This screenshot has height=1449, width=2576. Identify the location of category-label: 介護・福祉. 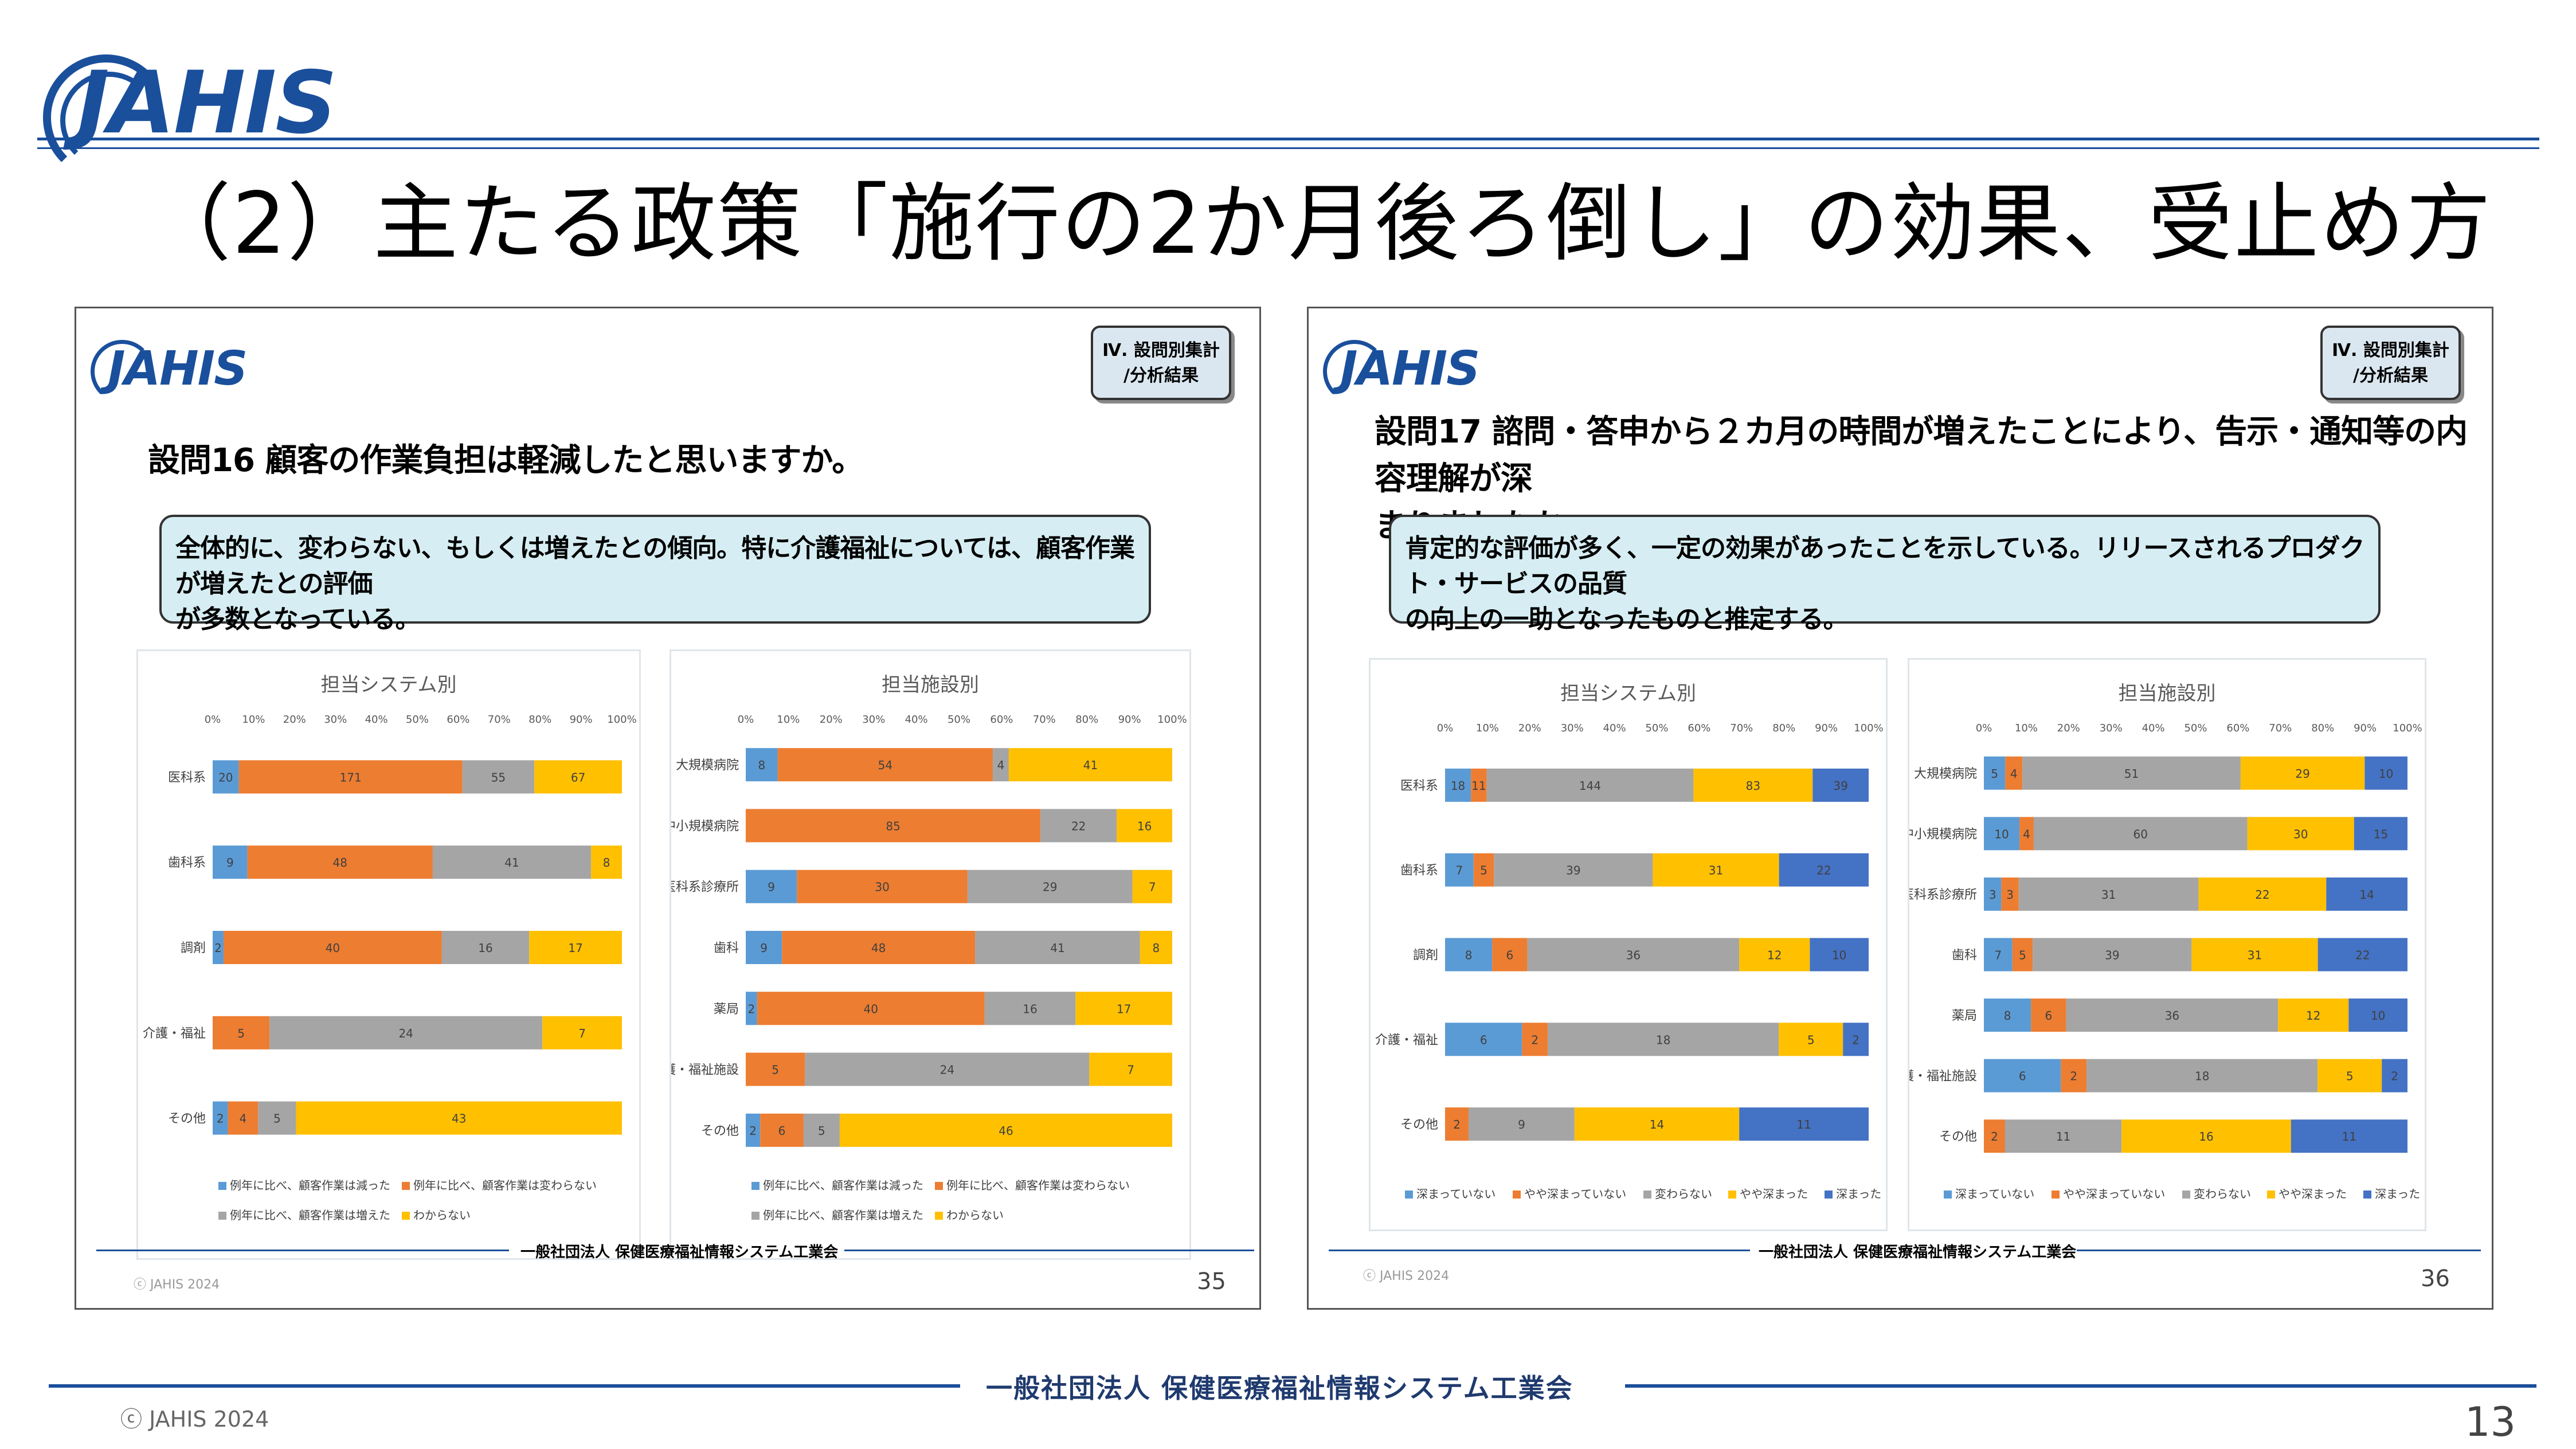
(1406, 1040).